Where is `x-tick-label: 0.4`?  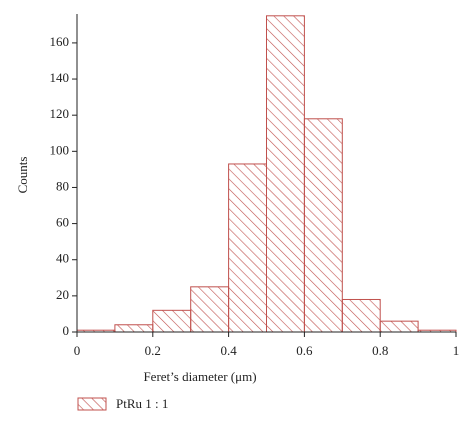
x-tick-label: 0.4 is located at coordinates (228, 350).